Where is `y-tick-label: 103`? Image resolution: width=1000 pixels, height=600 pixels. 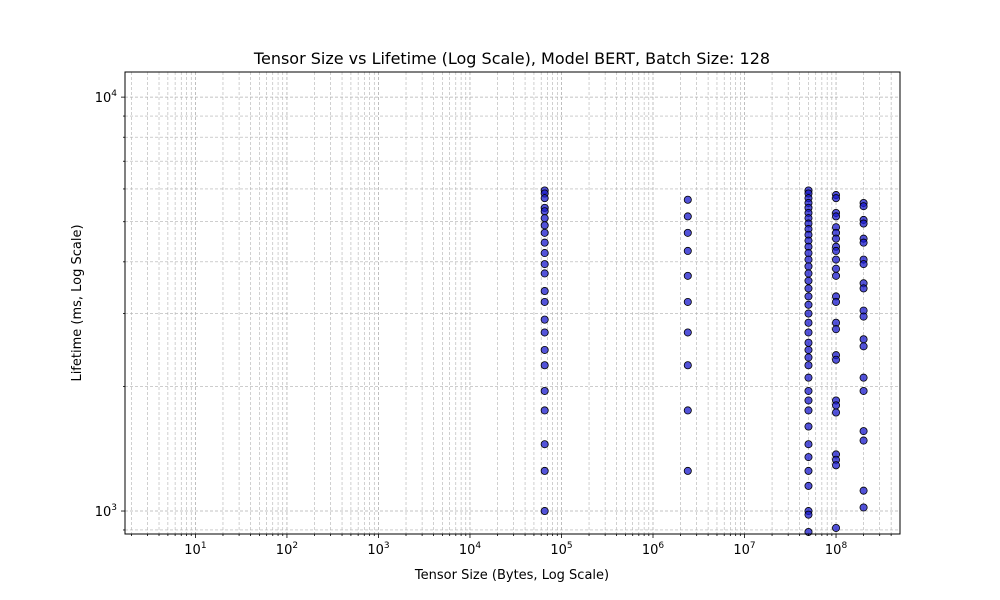
y-tick-label: 103 is located at coordinates (106, 511).